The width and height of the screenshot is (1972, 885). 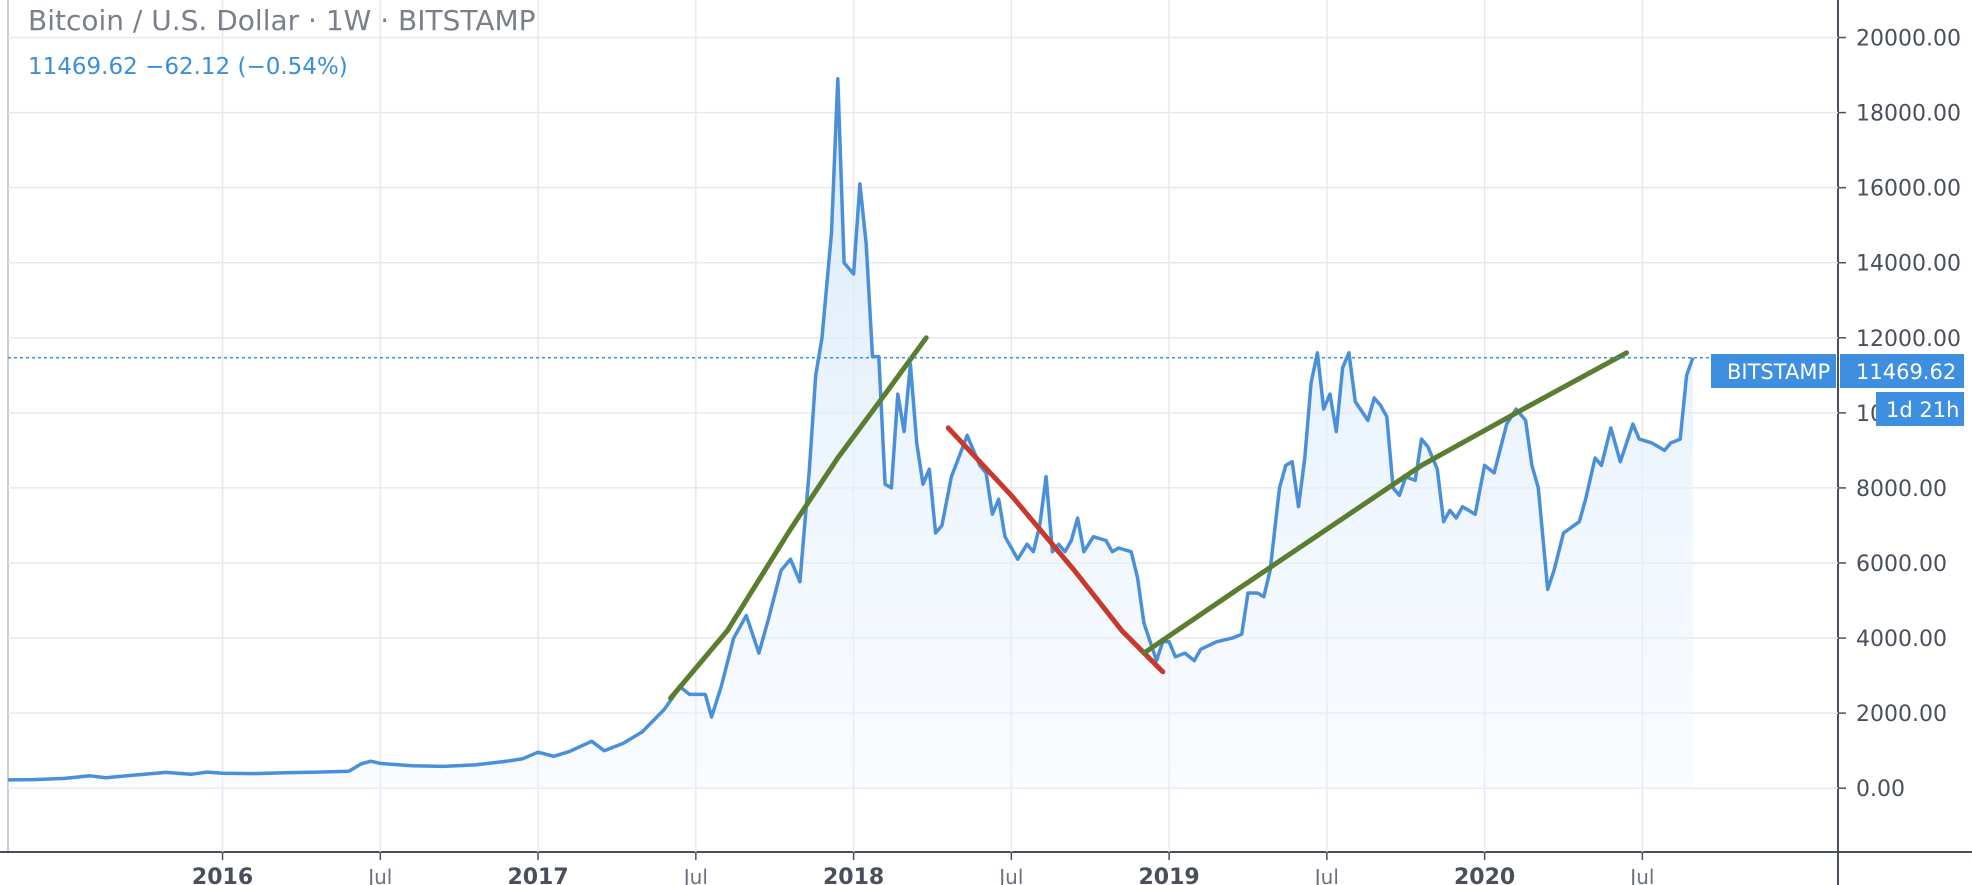 I want to click on exchange-tag-label: BITSTAMP, so click(x=1778, y=372).